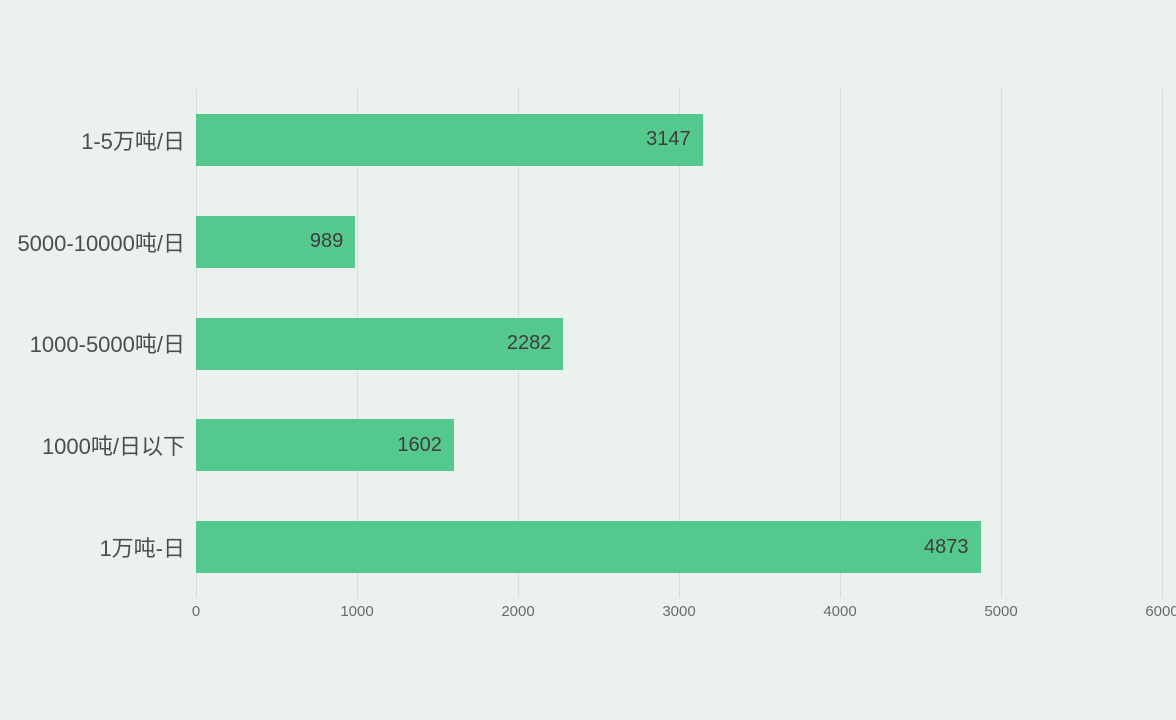 The image size is (1176, 720). Describe the element at coordinates (107, 345) in the screenshot. I see `category-label: 1000-5000吨/日` at that location.